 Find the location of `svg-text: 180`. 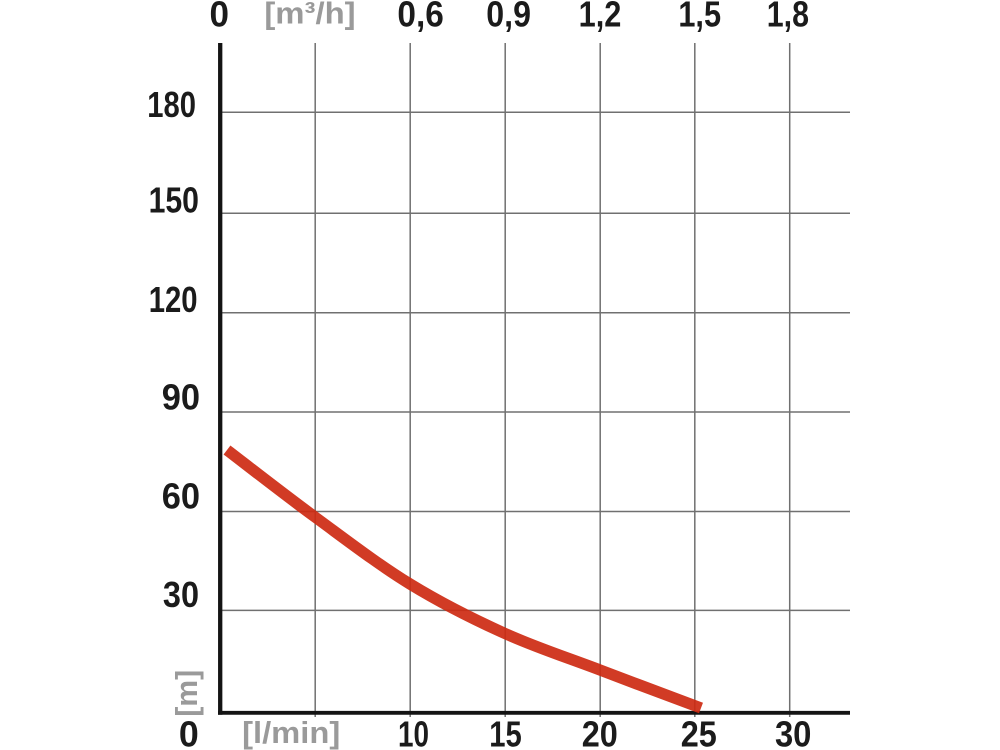

svg-text: 180 is located at coordinates (171, 104).